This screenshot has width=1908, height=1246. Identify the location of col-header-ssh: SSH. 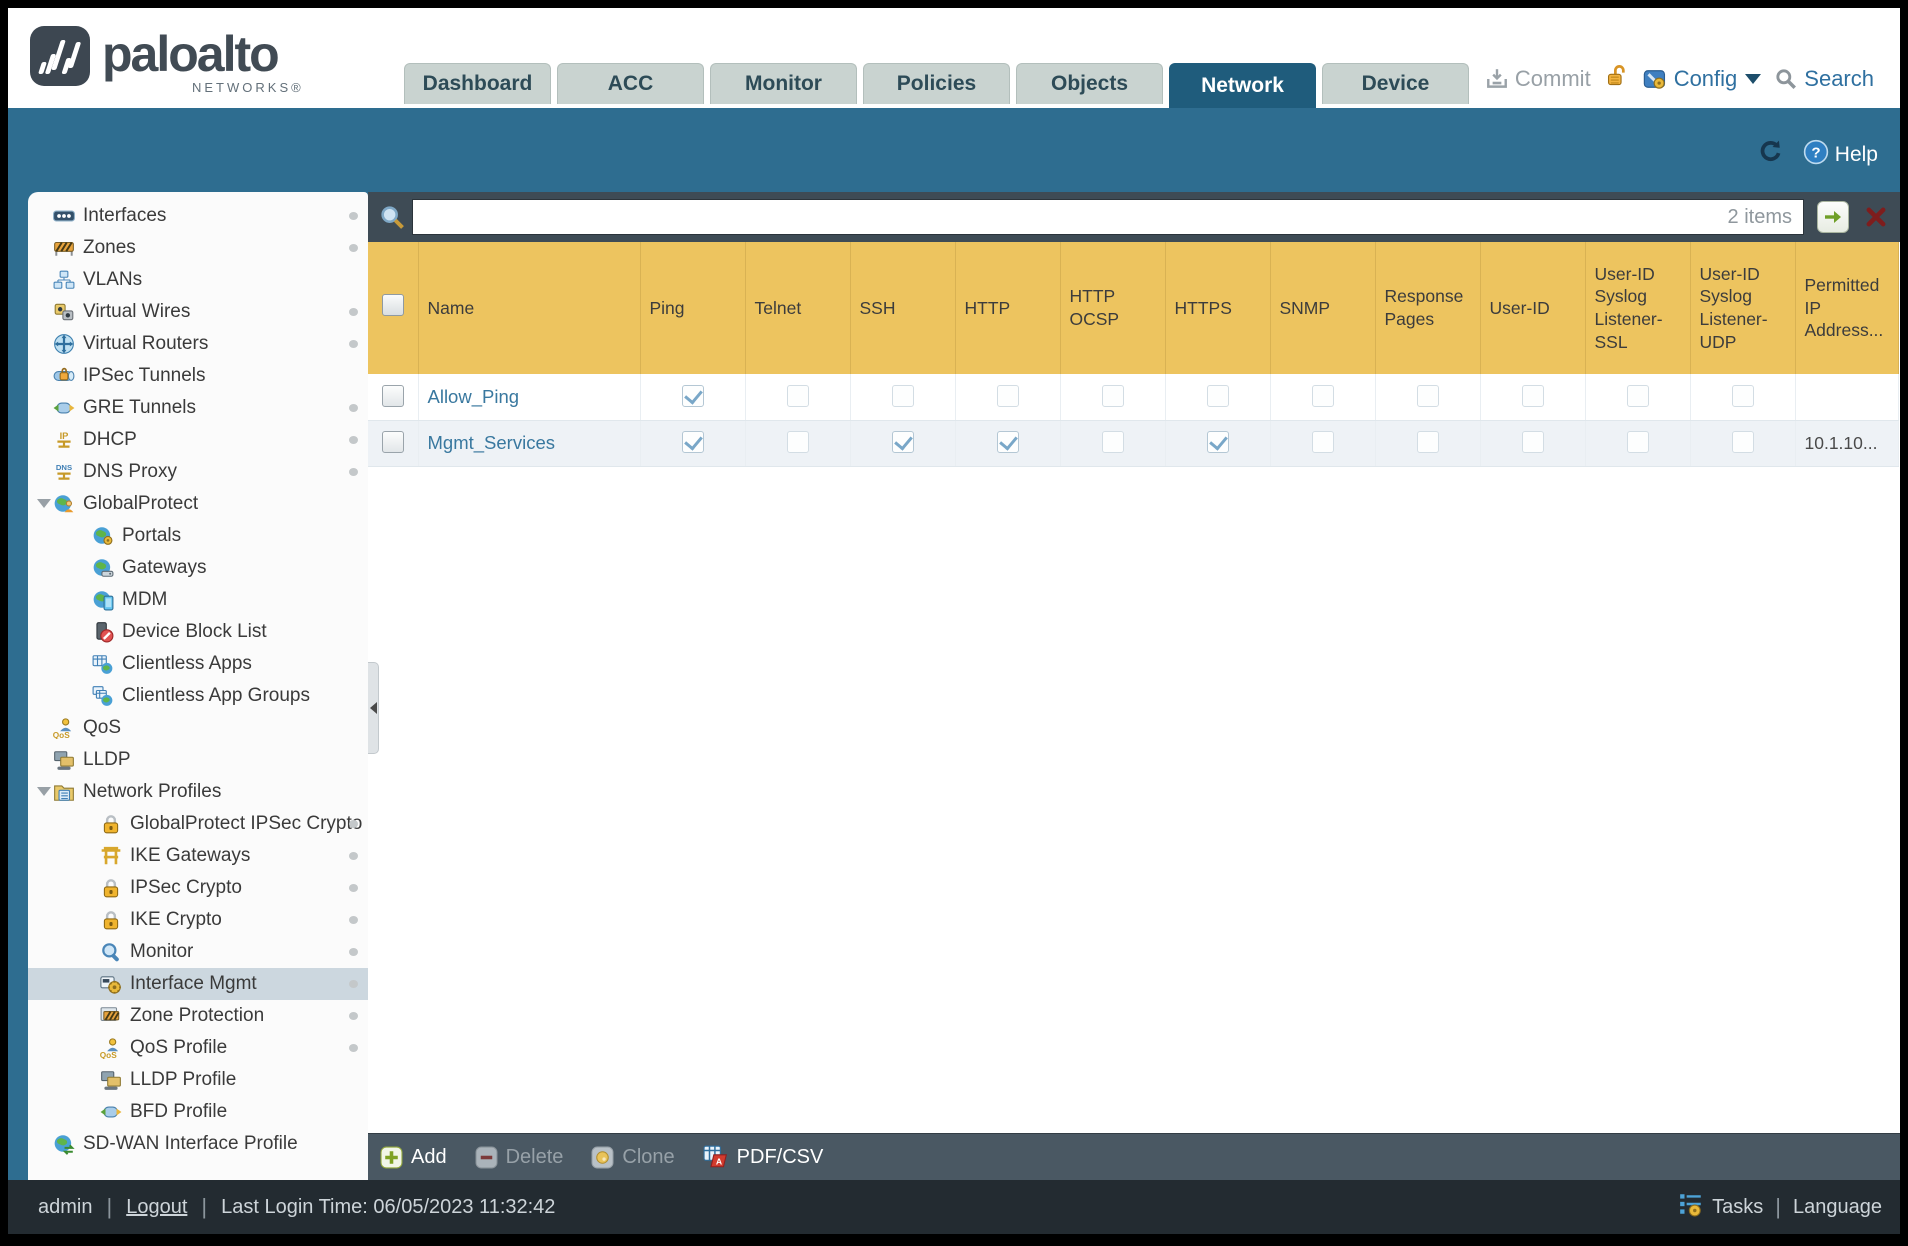
(903, 308).